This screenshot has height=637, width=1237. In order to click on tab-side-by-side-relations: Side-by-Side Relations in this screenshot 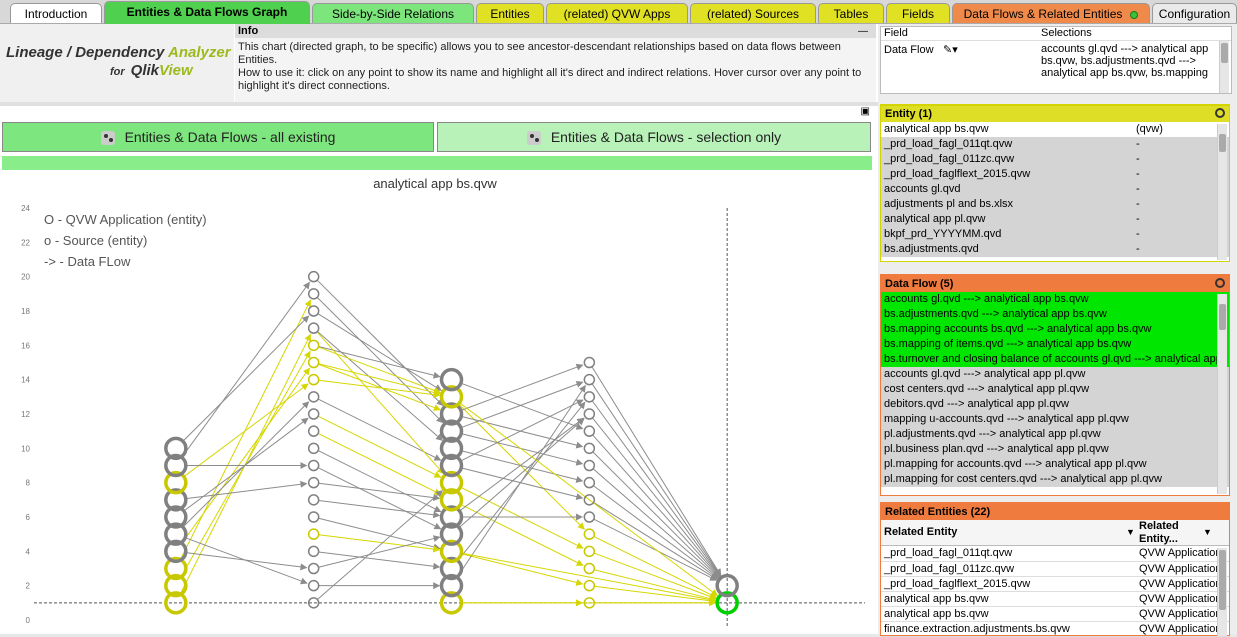, I will do `click(393, 13)`.